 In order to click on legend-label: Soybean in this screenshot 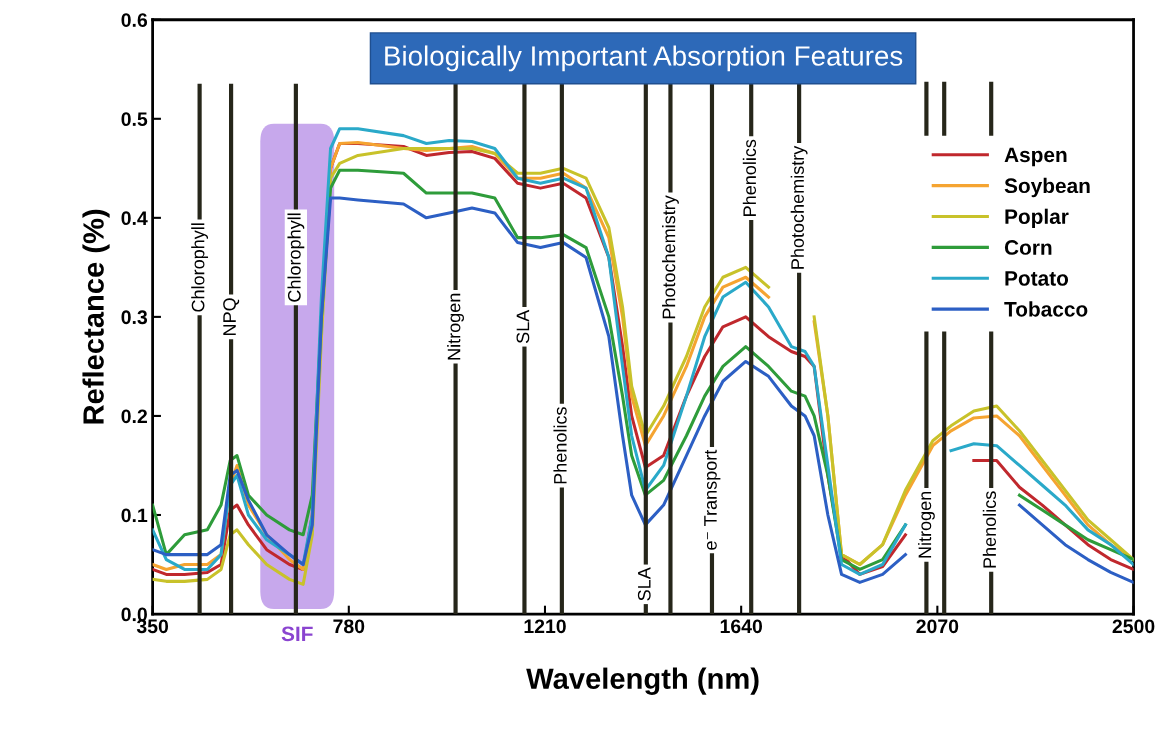, I will do `click(1047, 187)`.